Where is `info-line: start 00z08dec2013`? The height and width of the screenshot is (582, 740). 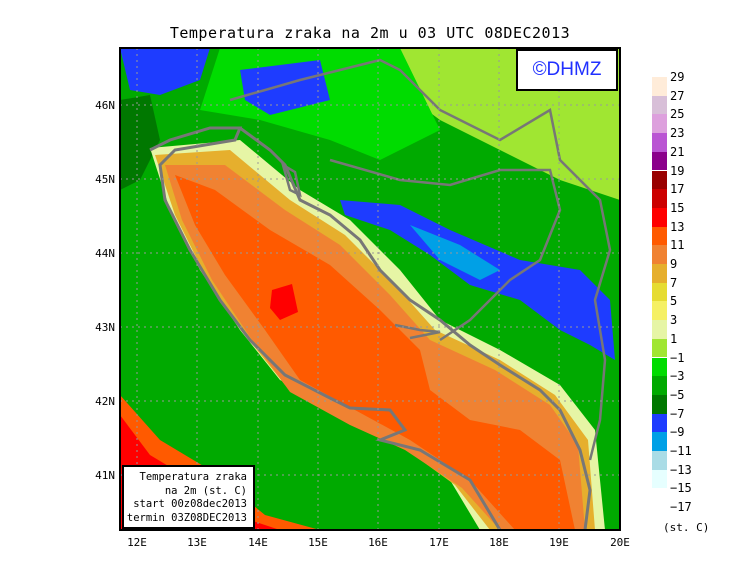
info-line: start 00z08dec2013 is located at coordinates (190, 504).